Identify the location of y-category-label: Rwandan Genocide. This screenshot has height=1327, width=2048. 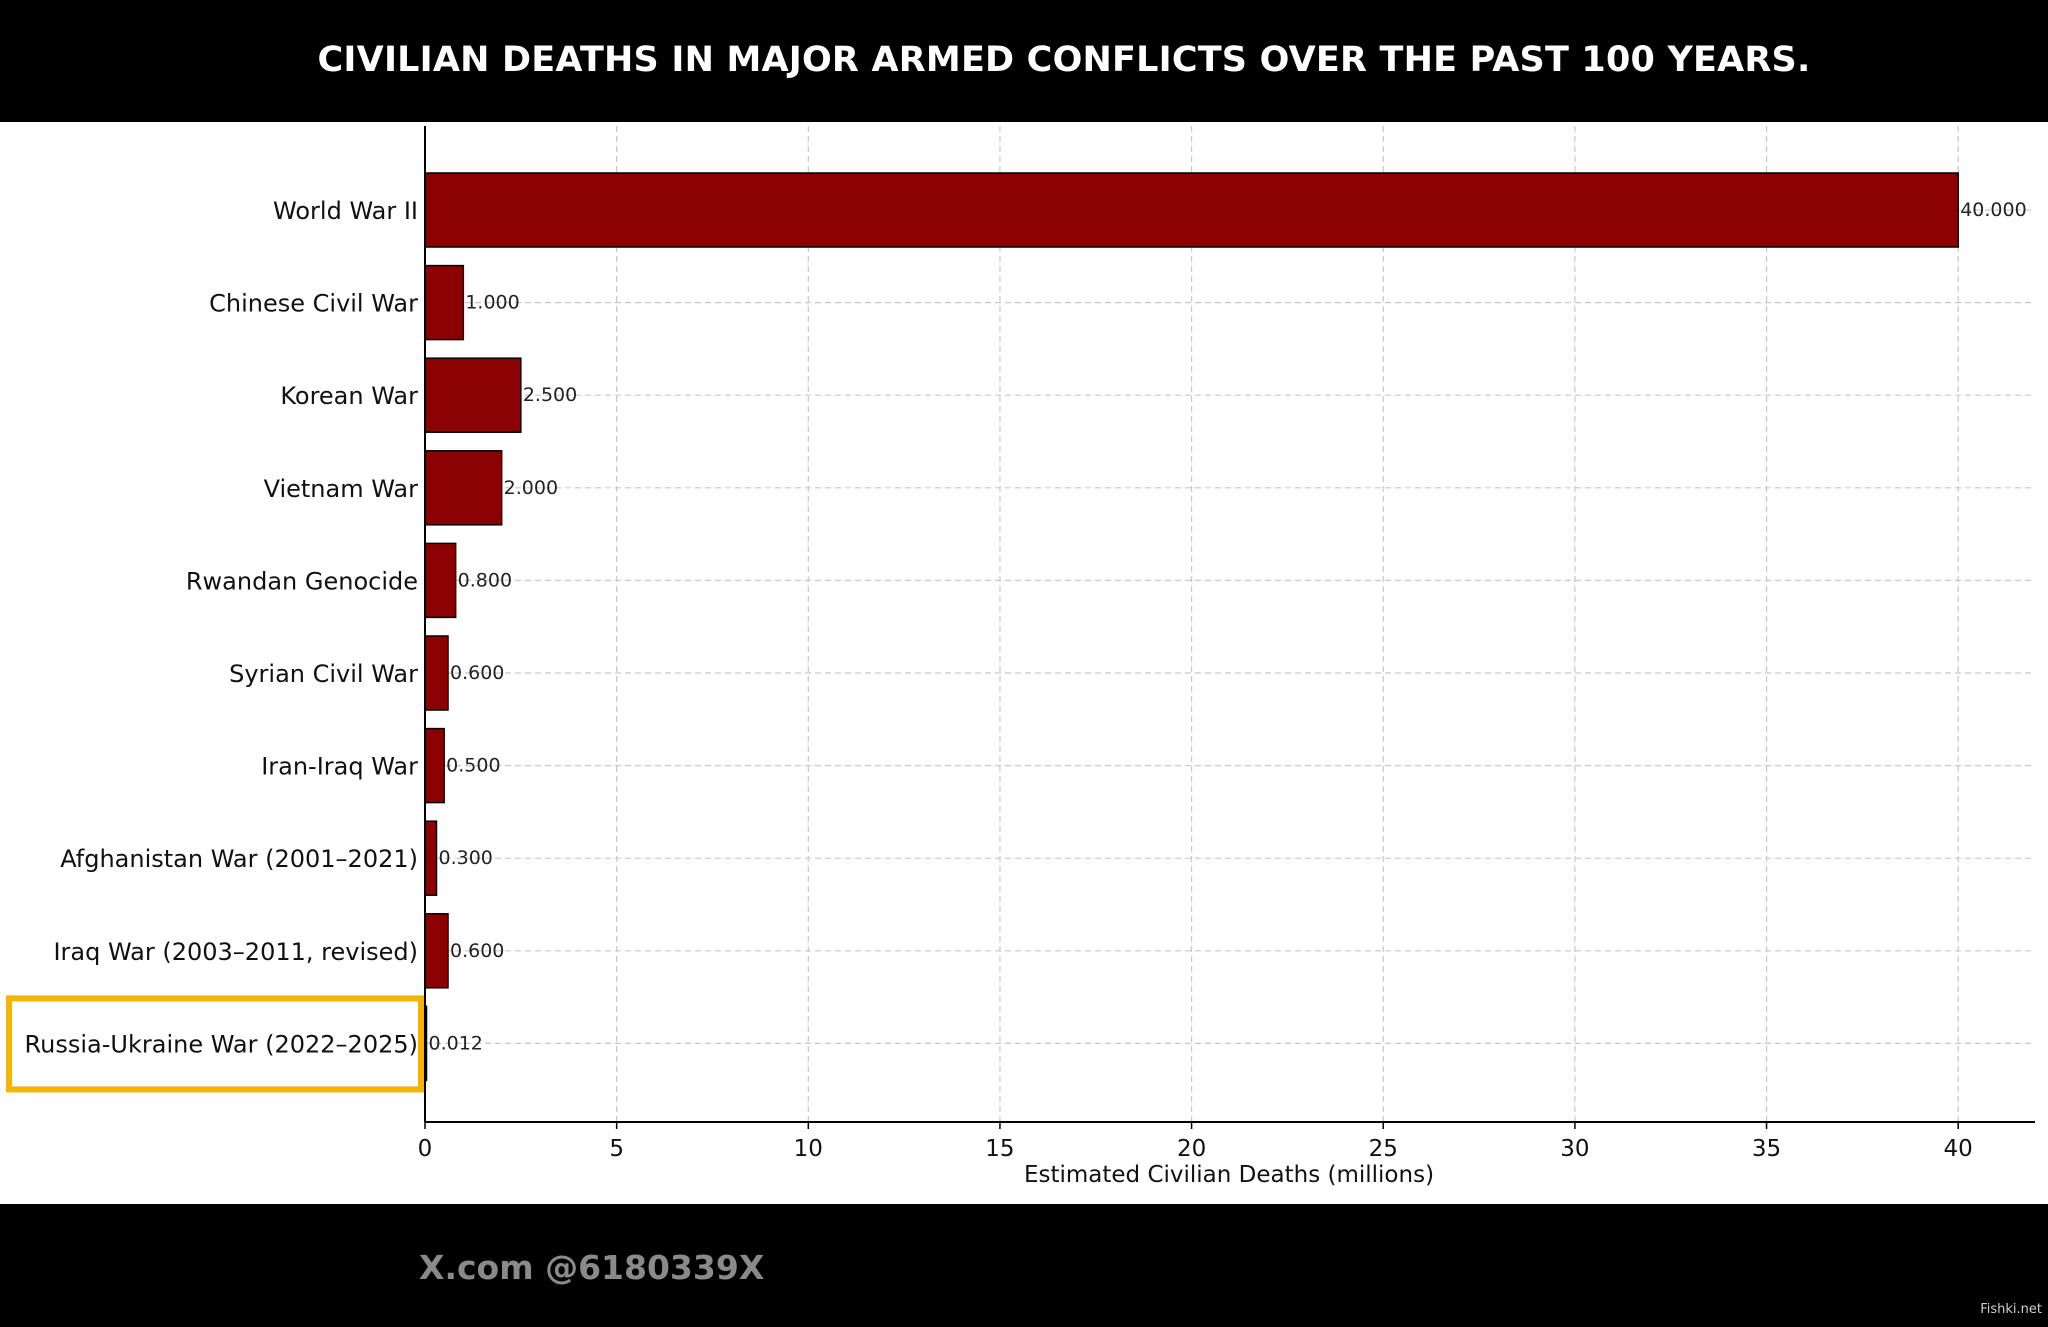
(302, 581).